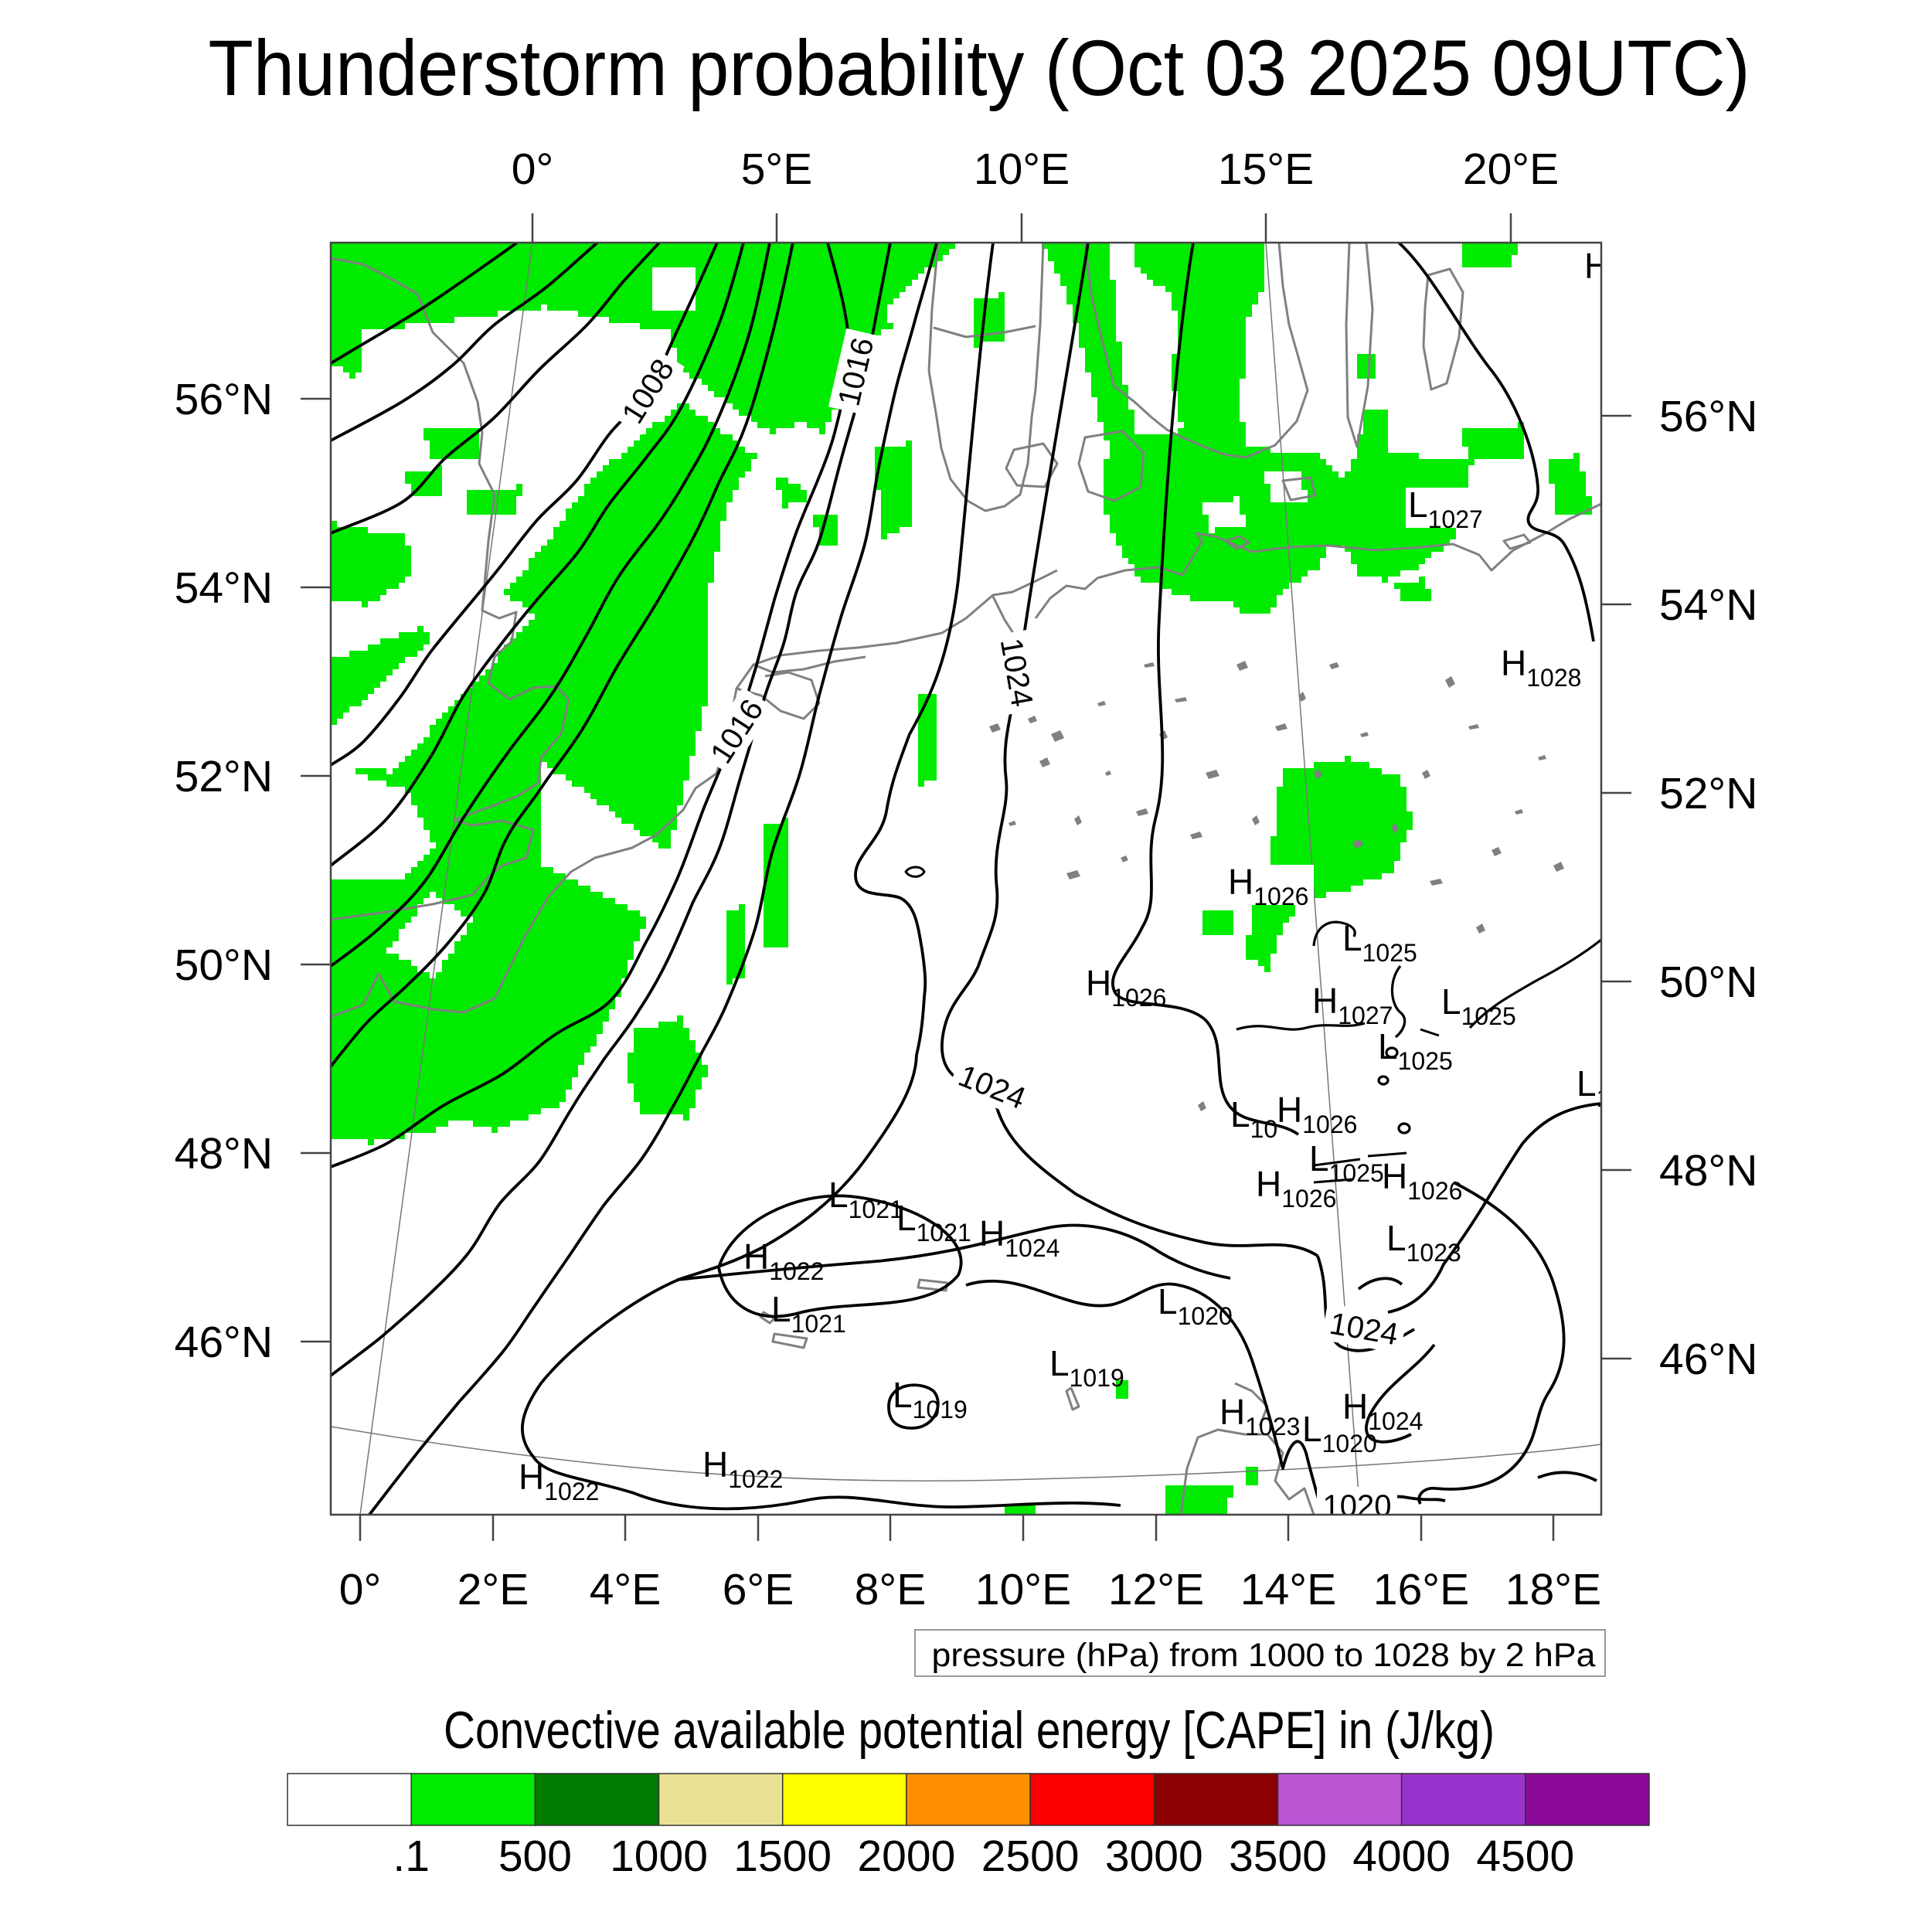 Image resolution: width=1932 pixels, height=1932 pixels. I want to click on svg-text: 5°E, so click(777, 169).